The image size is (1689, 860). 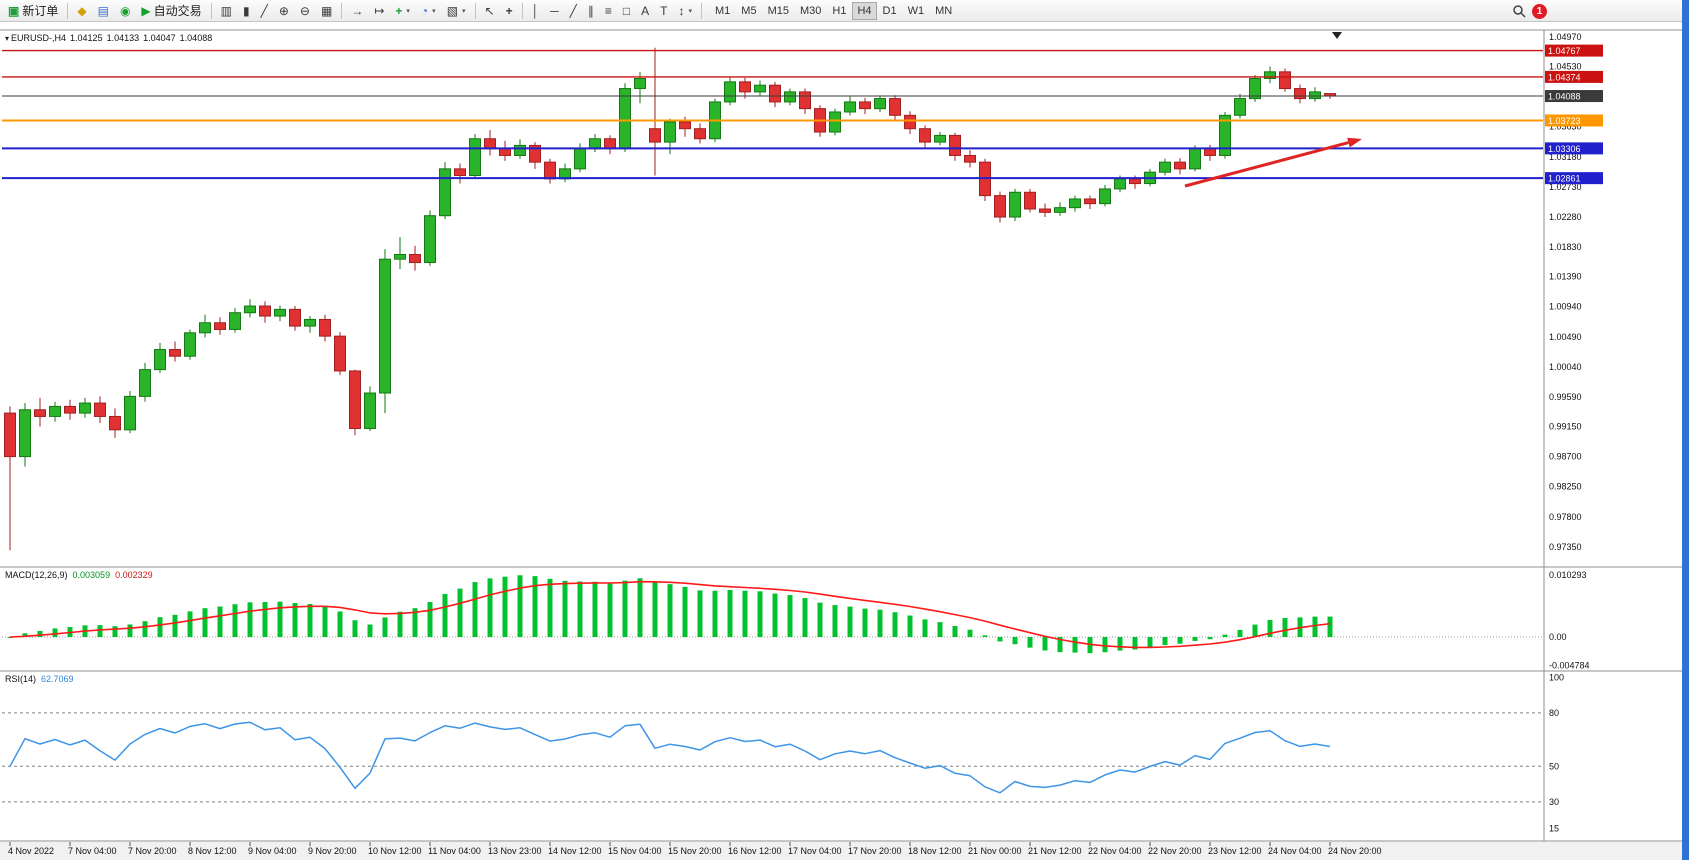 What do you see at coordinates (515, 851) in the screenshot?
I see `svg-text: 13 Nov 23:00` at bounding box center [515, 851].